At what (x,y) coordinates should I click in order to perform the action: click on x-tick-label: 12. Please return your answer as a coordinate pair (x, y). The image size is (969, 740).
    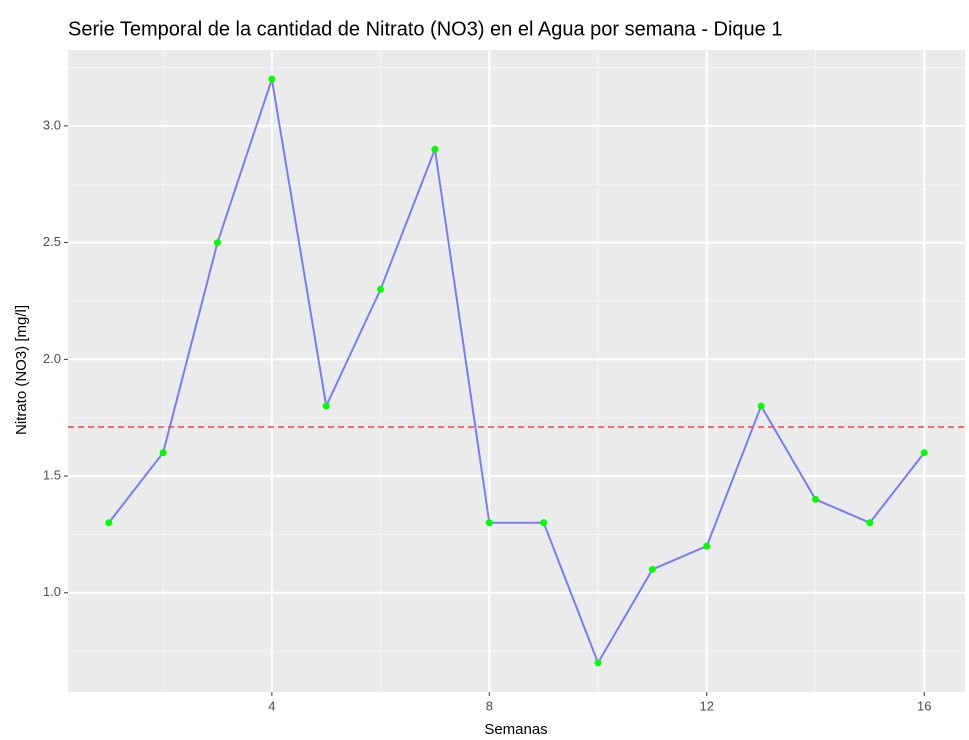
    Looking at the image, I should click on (707, 705).